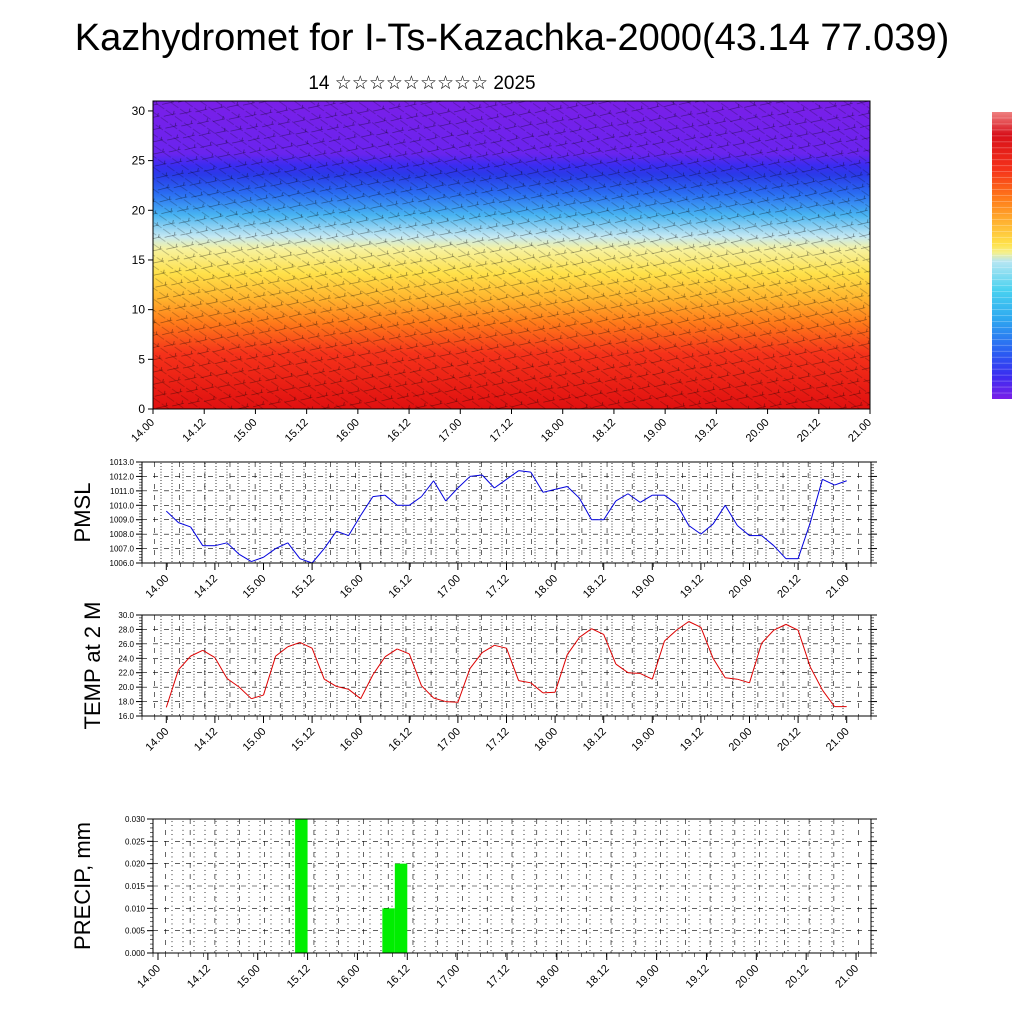 This screenshot has height=1024, width=1024. Describe the element at coordinates (135, 931) in the screenshot. I see `y-tick-label: 0.005` at that location.